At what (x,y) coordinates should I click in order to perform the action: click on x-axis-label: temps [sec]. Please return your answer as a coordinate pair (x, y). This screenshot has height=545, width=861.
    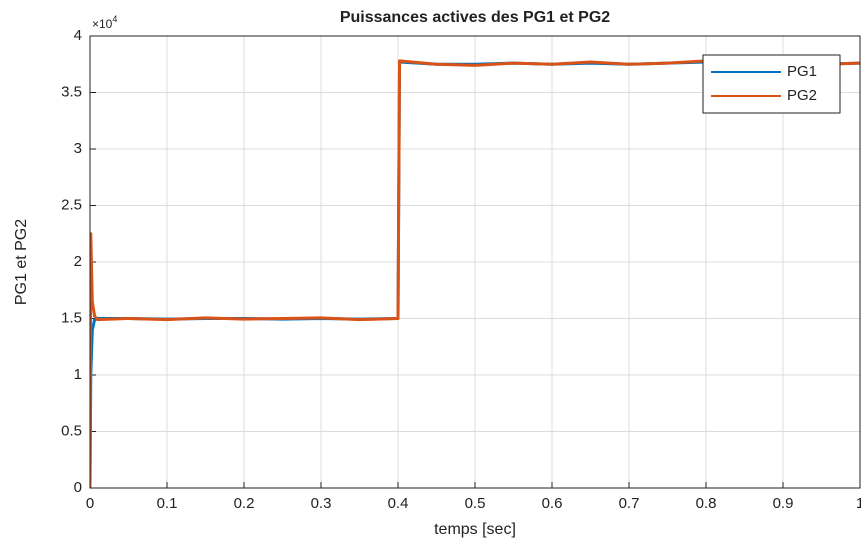
    Looking at the image, I should click on (475, 529).